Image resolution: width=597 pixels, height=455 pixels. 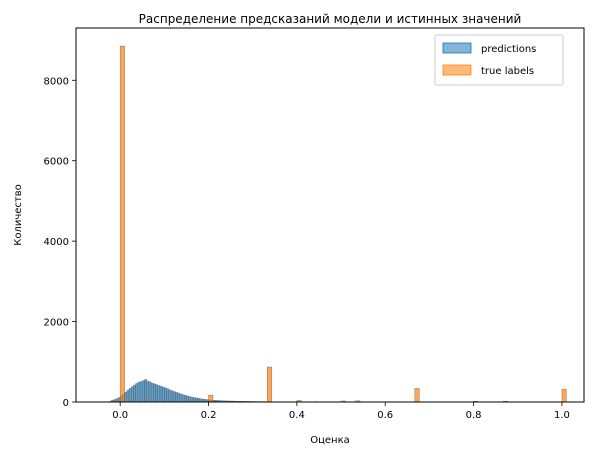 I want to click on y-tick-label: 0, so click(x=66, y=403).